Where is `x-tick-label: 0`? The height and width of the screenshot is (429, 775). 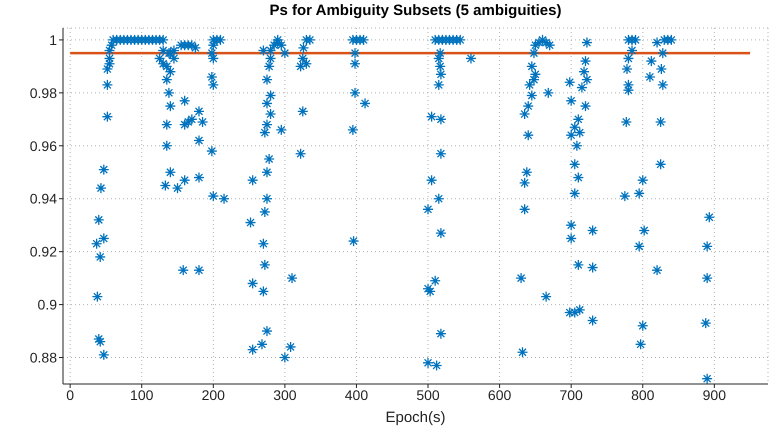
x-tick-label: 0 is located at coordinates (70, 394).